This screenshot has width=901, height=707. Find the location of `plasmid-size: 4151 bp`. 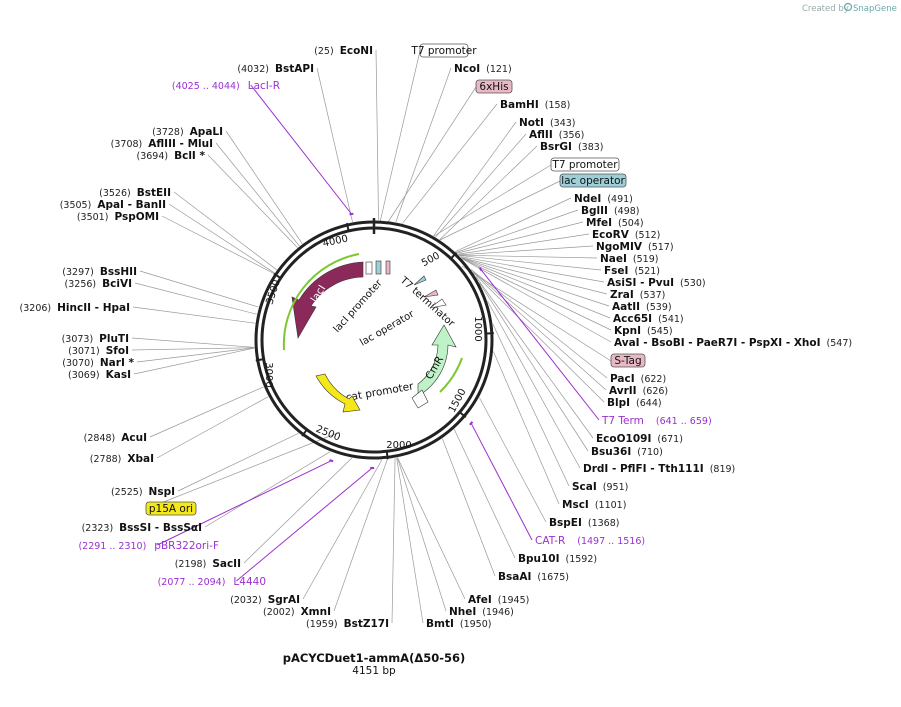

plasmid-size: 4151 bp is located at coordinates (374, 671).